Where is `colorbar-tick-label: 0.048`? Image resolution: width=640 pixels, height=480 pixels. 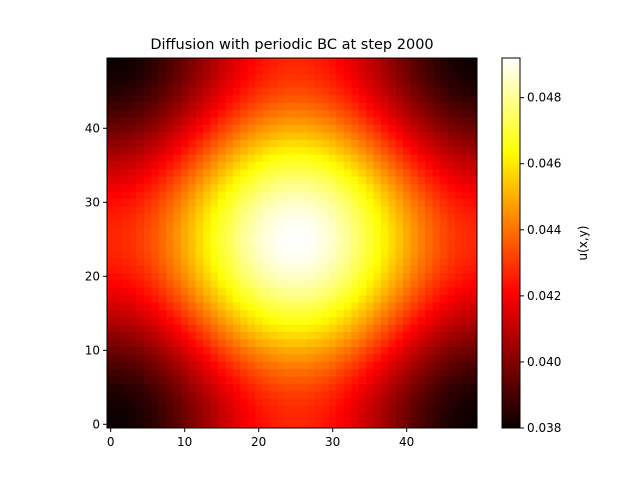
colorbar-tick-label: 0.048 is located at coordinates (544, 98).